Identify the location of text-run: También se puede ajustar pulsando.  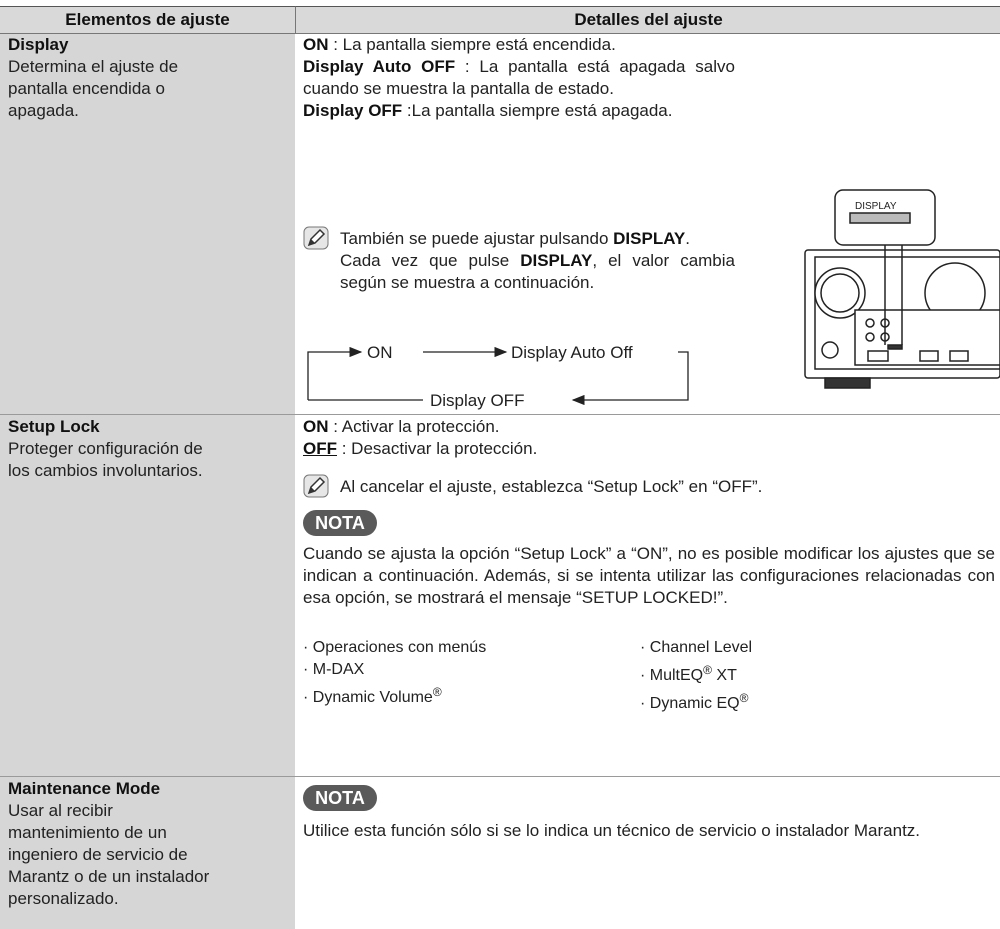
(477, 238).